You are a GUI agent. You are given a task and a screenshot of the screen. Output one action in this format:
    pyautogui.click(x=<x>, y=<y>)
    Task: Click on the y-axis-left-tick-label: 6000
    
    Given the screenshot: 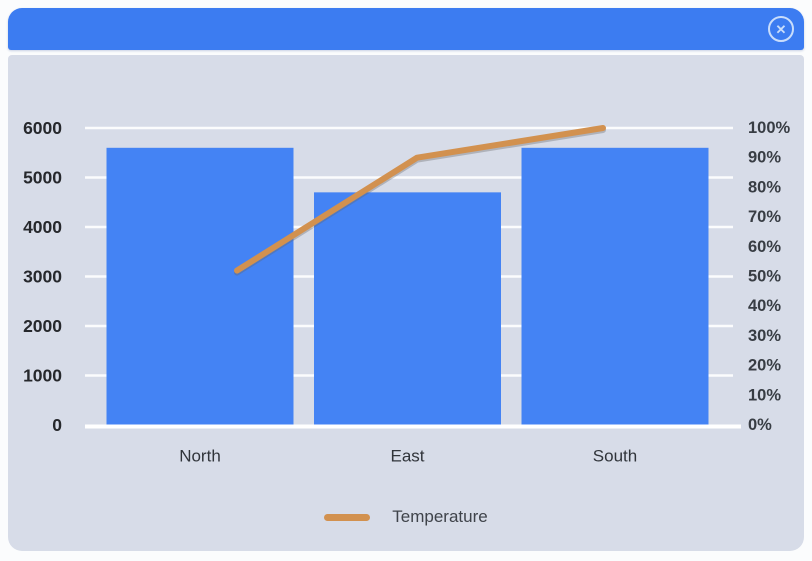 What is the action you would take?
    pyautogui.click(x=42, y=128)
    